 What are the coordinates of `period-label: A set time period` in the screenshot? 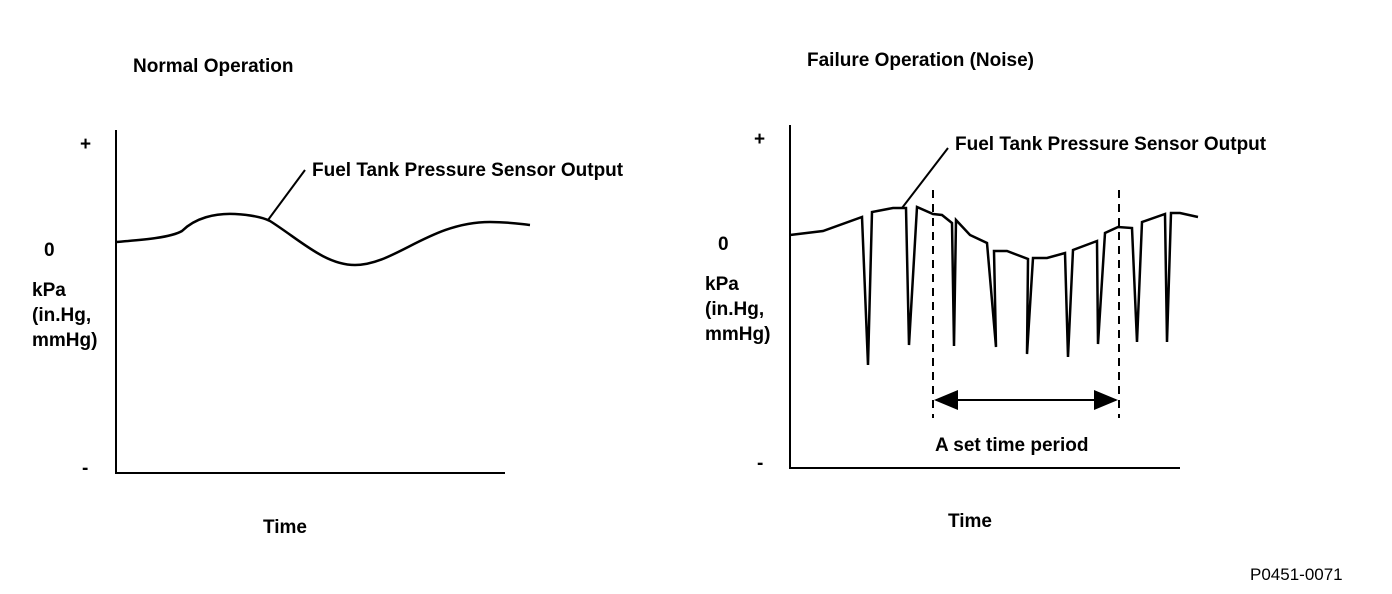 It's located at (1011, 445).